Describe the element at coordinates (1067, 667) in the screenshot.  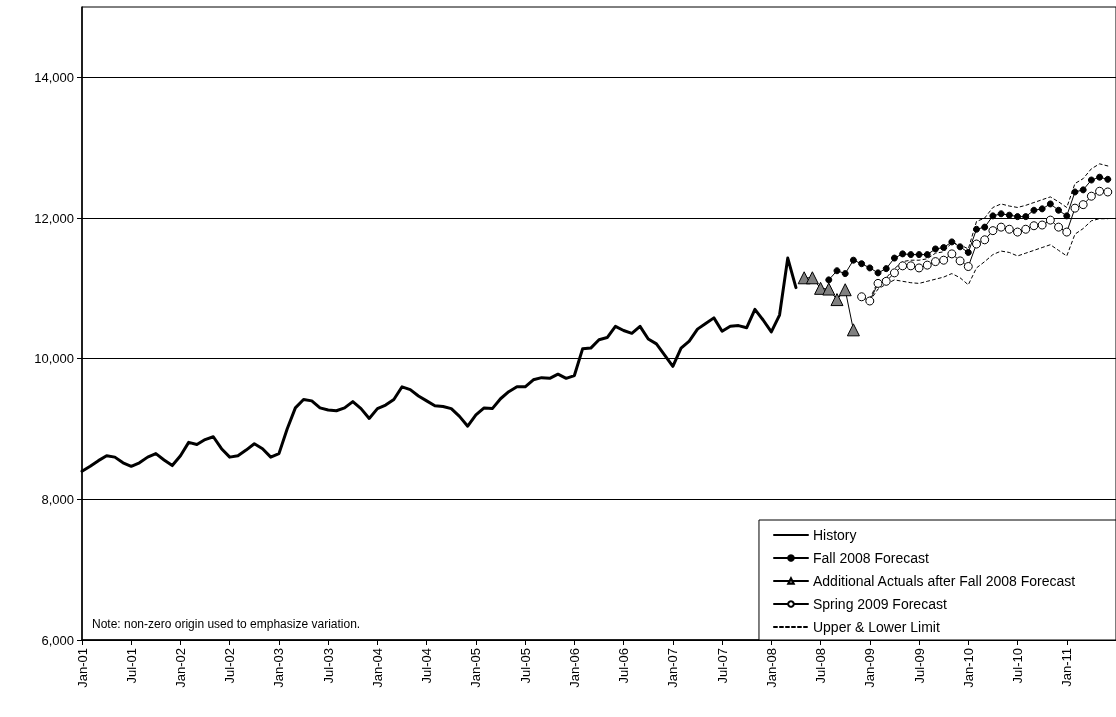
I see `x-tick-label: Jan-11` at that location.